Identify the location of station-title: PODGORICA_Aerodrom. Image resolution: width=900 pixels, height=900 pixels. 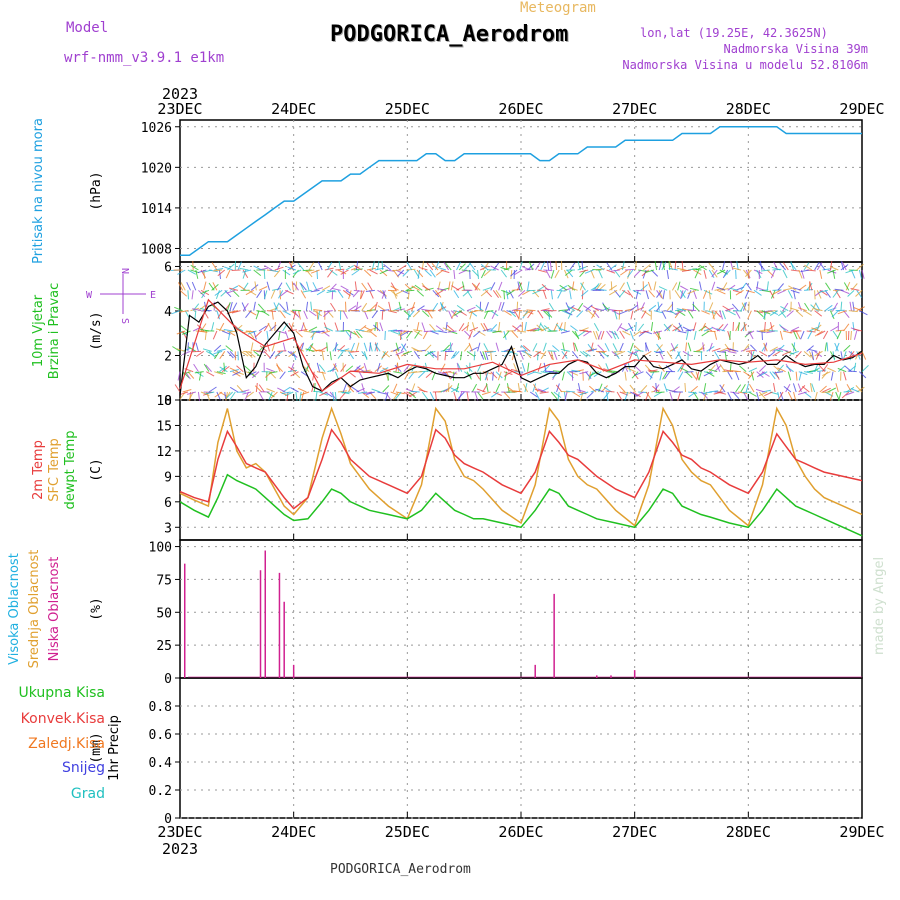
(449, 34).